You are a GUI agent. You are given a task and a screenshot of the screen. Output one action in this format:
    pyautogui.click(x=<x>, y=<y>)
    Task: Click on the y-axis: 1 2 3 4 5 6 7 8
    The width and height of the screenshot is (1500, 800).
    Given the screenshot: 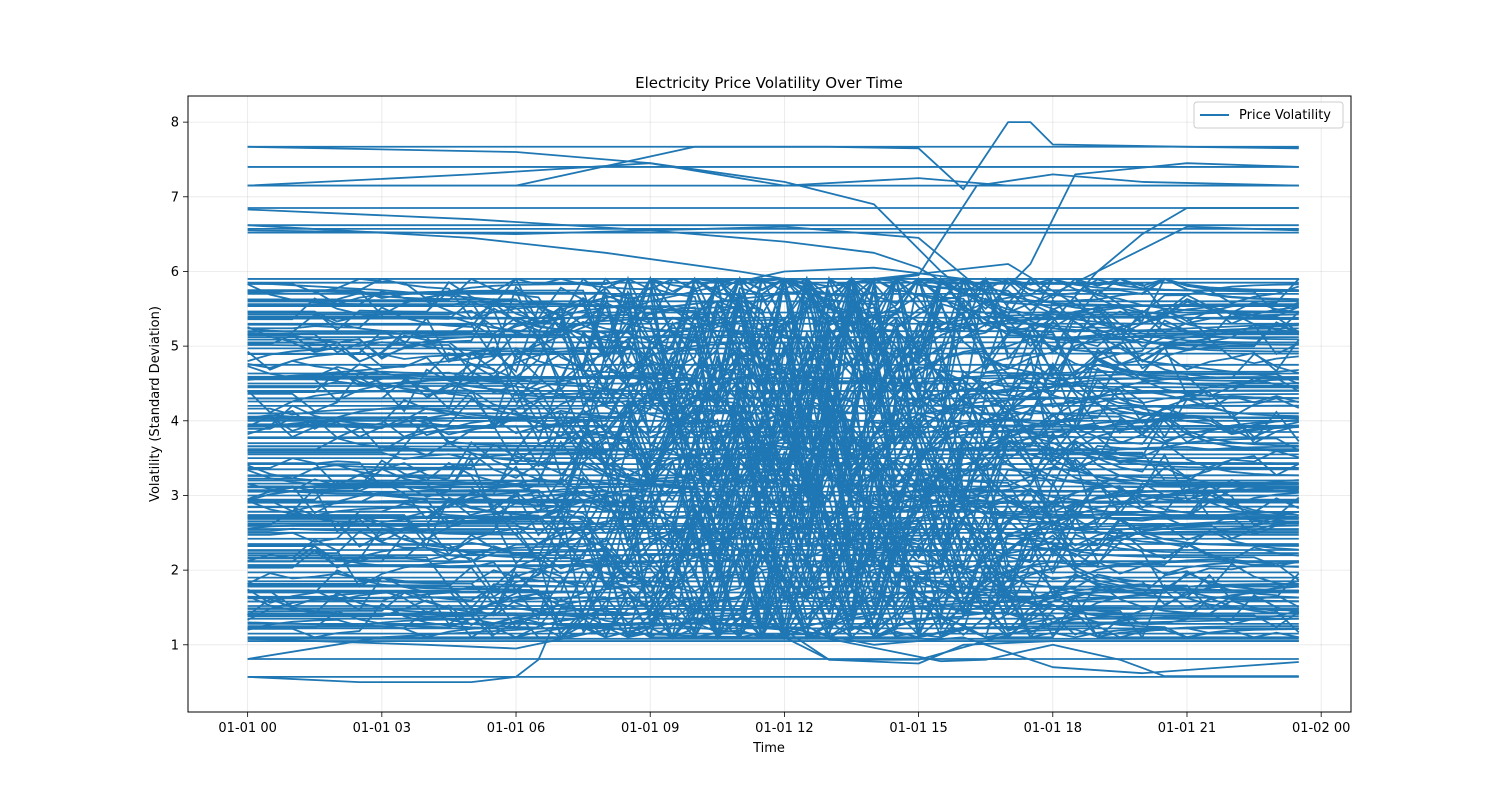 What is the action you would take?
    pyautogui.click(x=179, y=384)
    